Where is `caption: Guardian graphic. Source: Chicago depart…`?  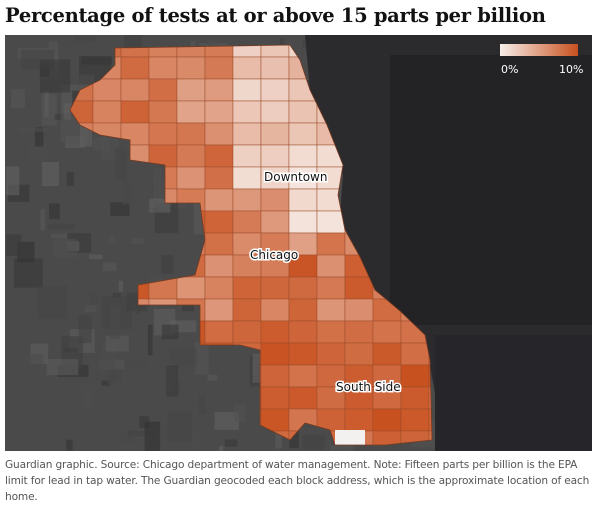 caption: Guardian graphic. Source: Chicago depart… is located at coordinates (297, 481).